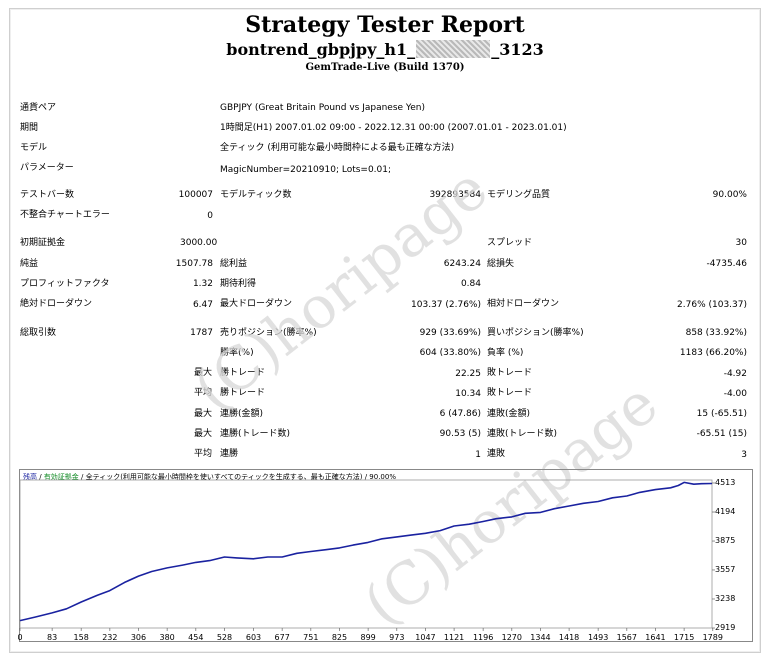  What do you see at coordinates (255, 434) in the screenshot?
I see `cons-profit-label: 連勝(トレード数)` at bounding box center [255, 434].